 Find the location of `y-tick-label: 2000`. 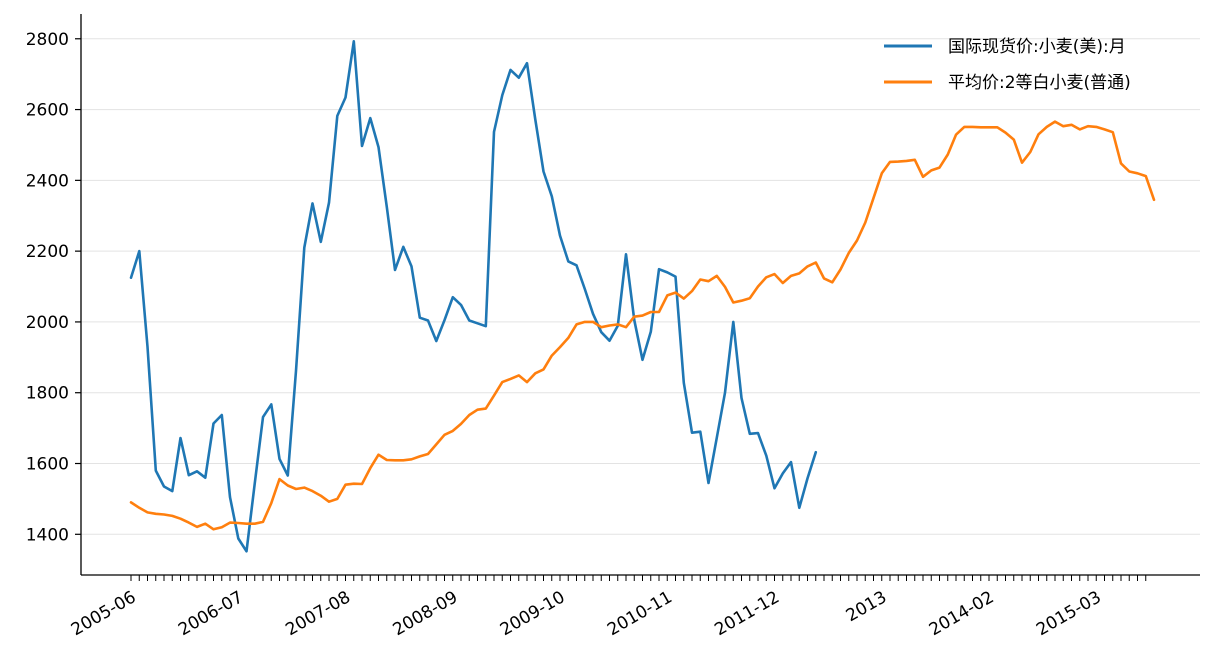

y-tick-label: 2000 is located at coordinates (47, 323).